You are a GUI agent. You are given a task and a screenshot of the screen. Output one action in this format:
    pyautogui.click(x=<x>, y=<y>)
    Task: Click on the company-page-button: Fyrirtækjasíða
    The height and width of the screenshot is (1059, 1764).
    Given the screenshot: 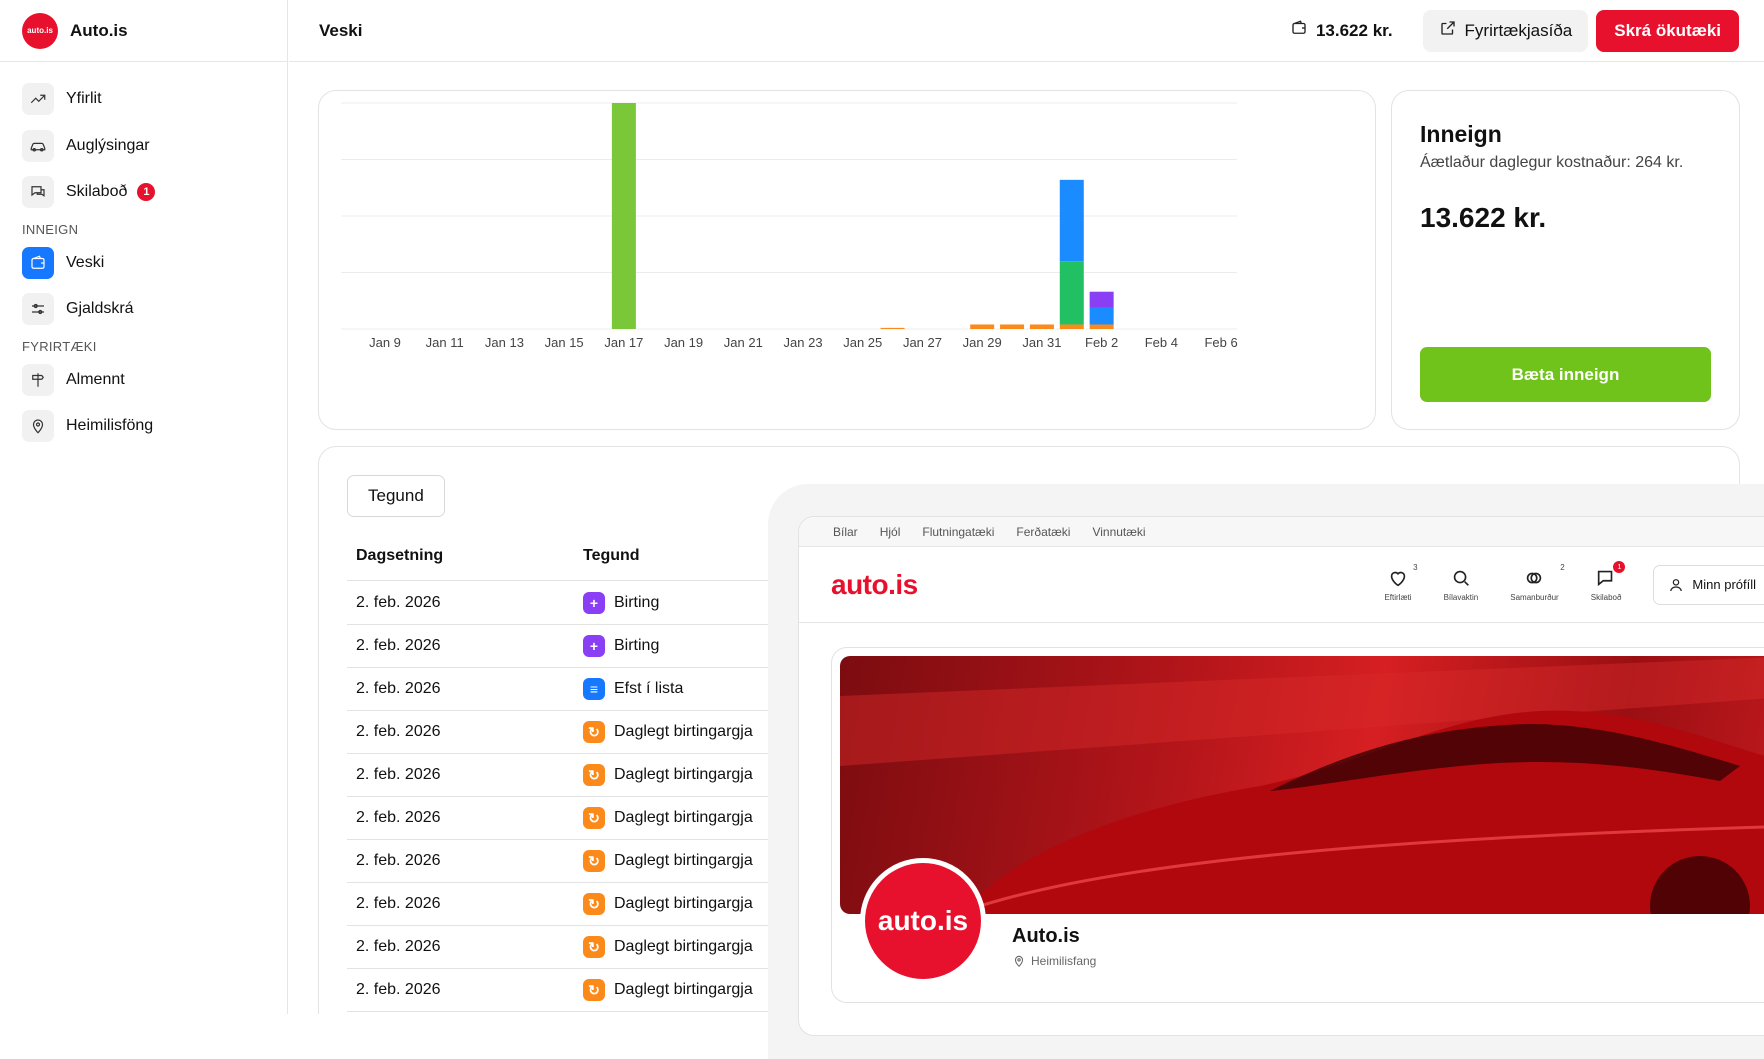 What is the action you would take?
    pyautogui.click(x=1505, y=30)
    